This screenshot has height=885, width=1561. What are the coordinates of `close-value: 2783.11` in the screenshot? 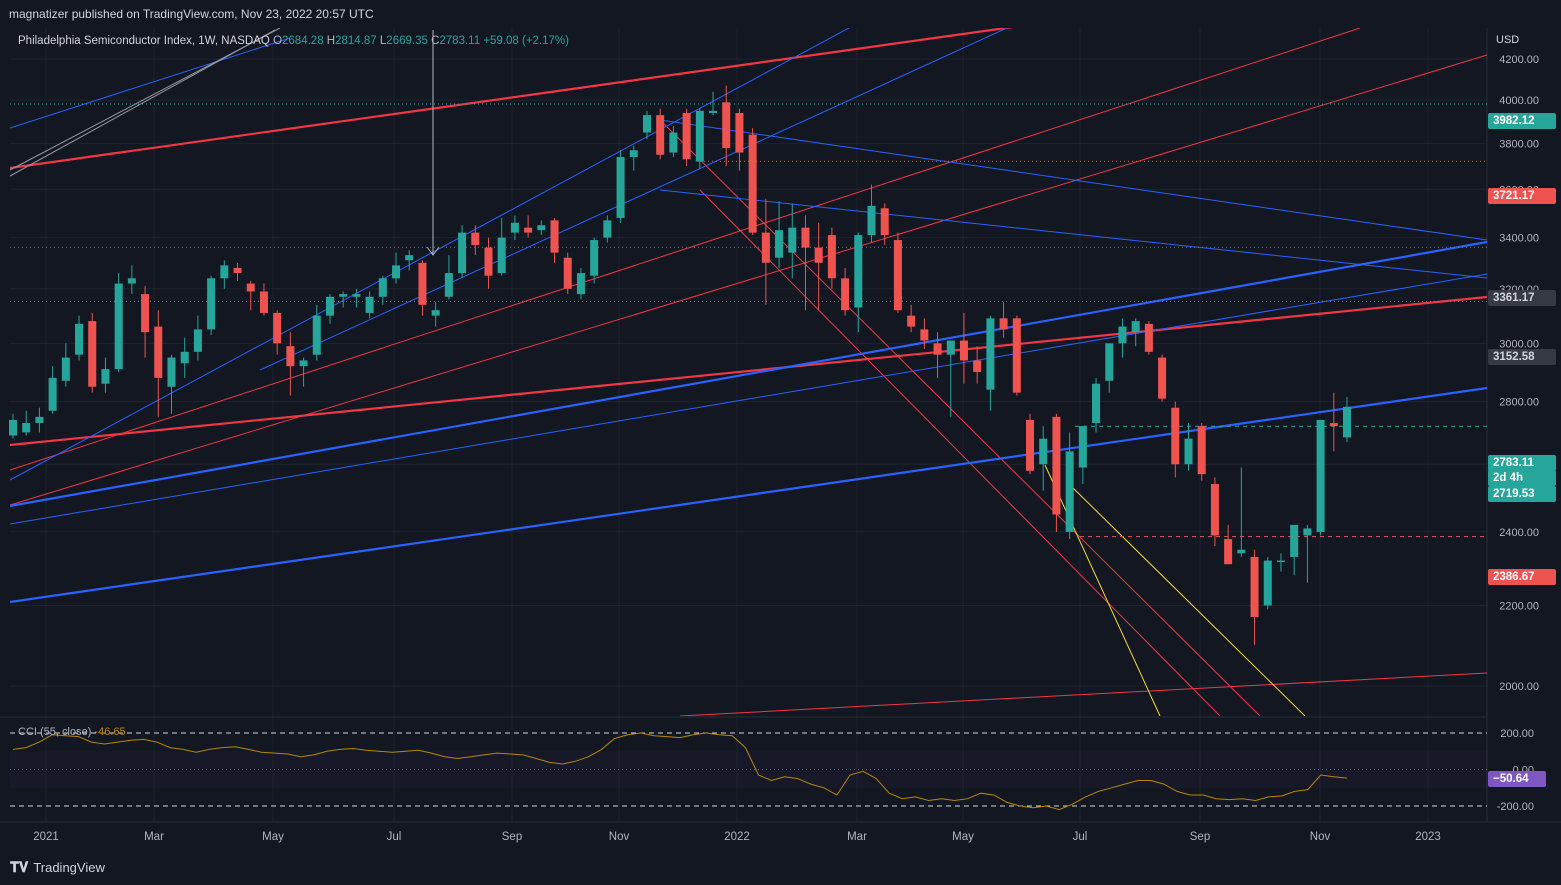 It's located at (460, 41).